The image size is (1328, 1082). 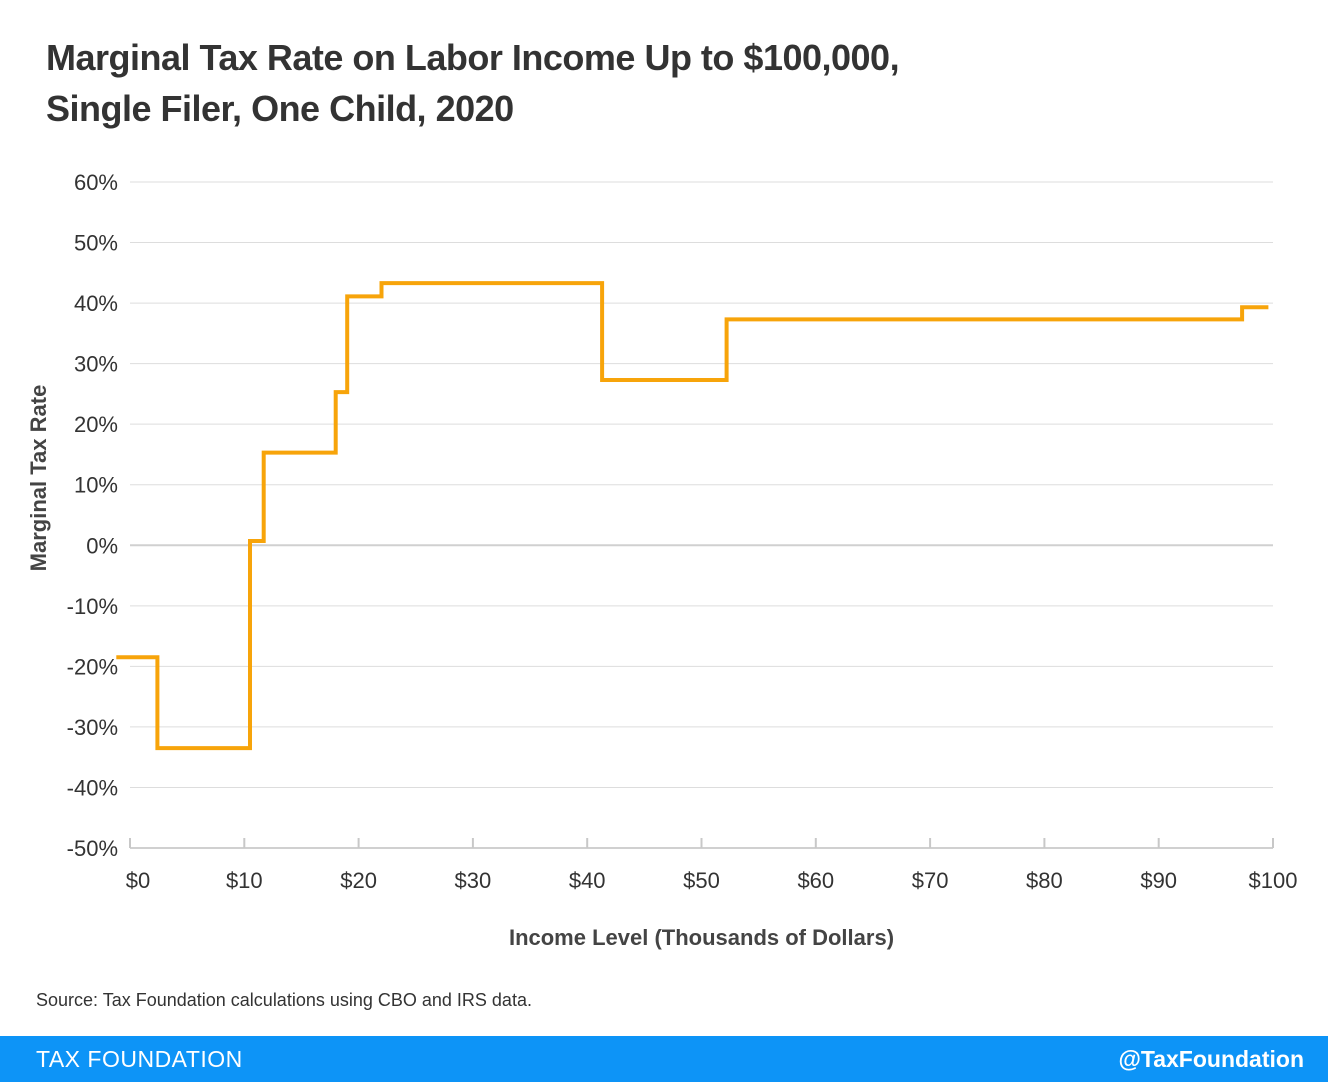 I want to click on y-tick-label: -40%, so click(x=92, y=787).